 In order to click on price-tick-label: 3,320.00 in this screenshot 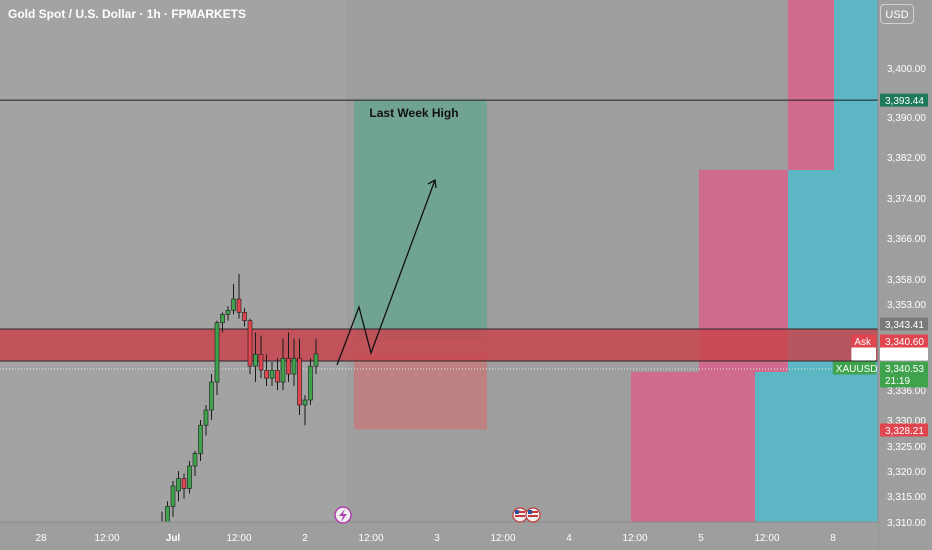, I will do `click(906, 472)`.